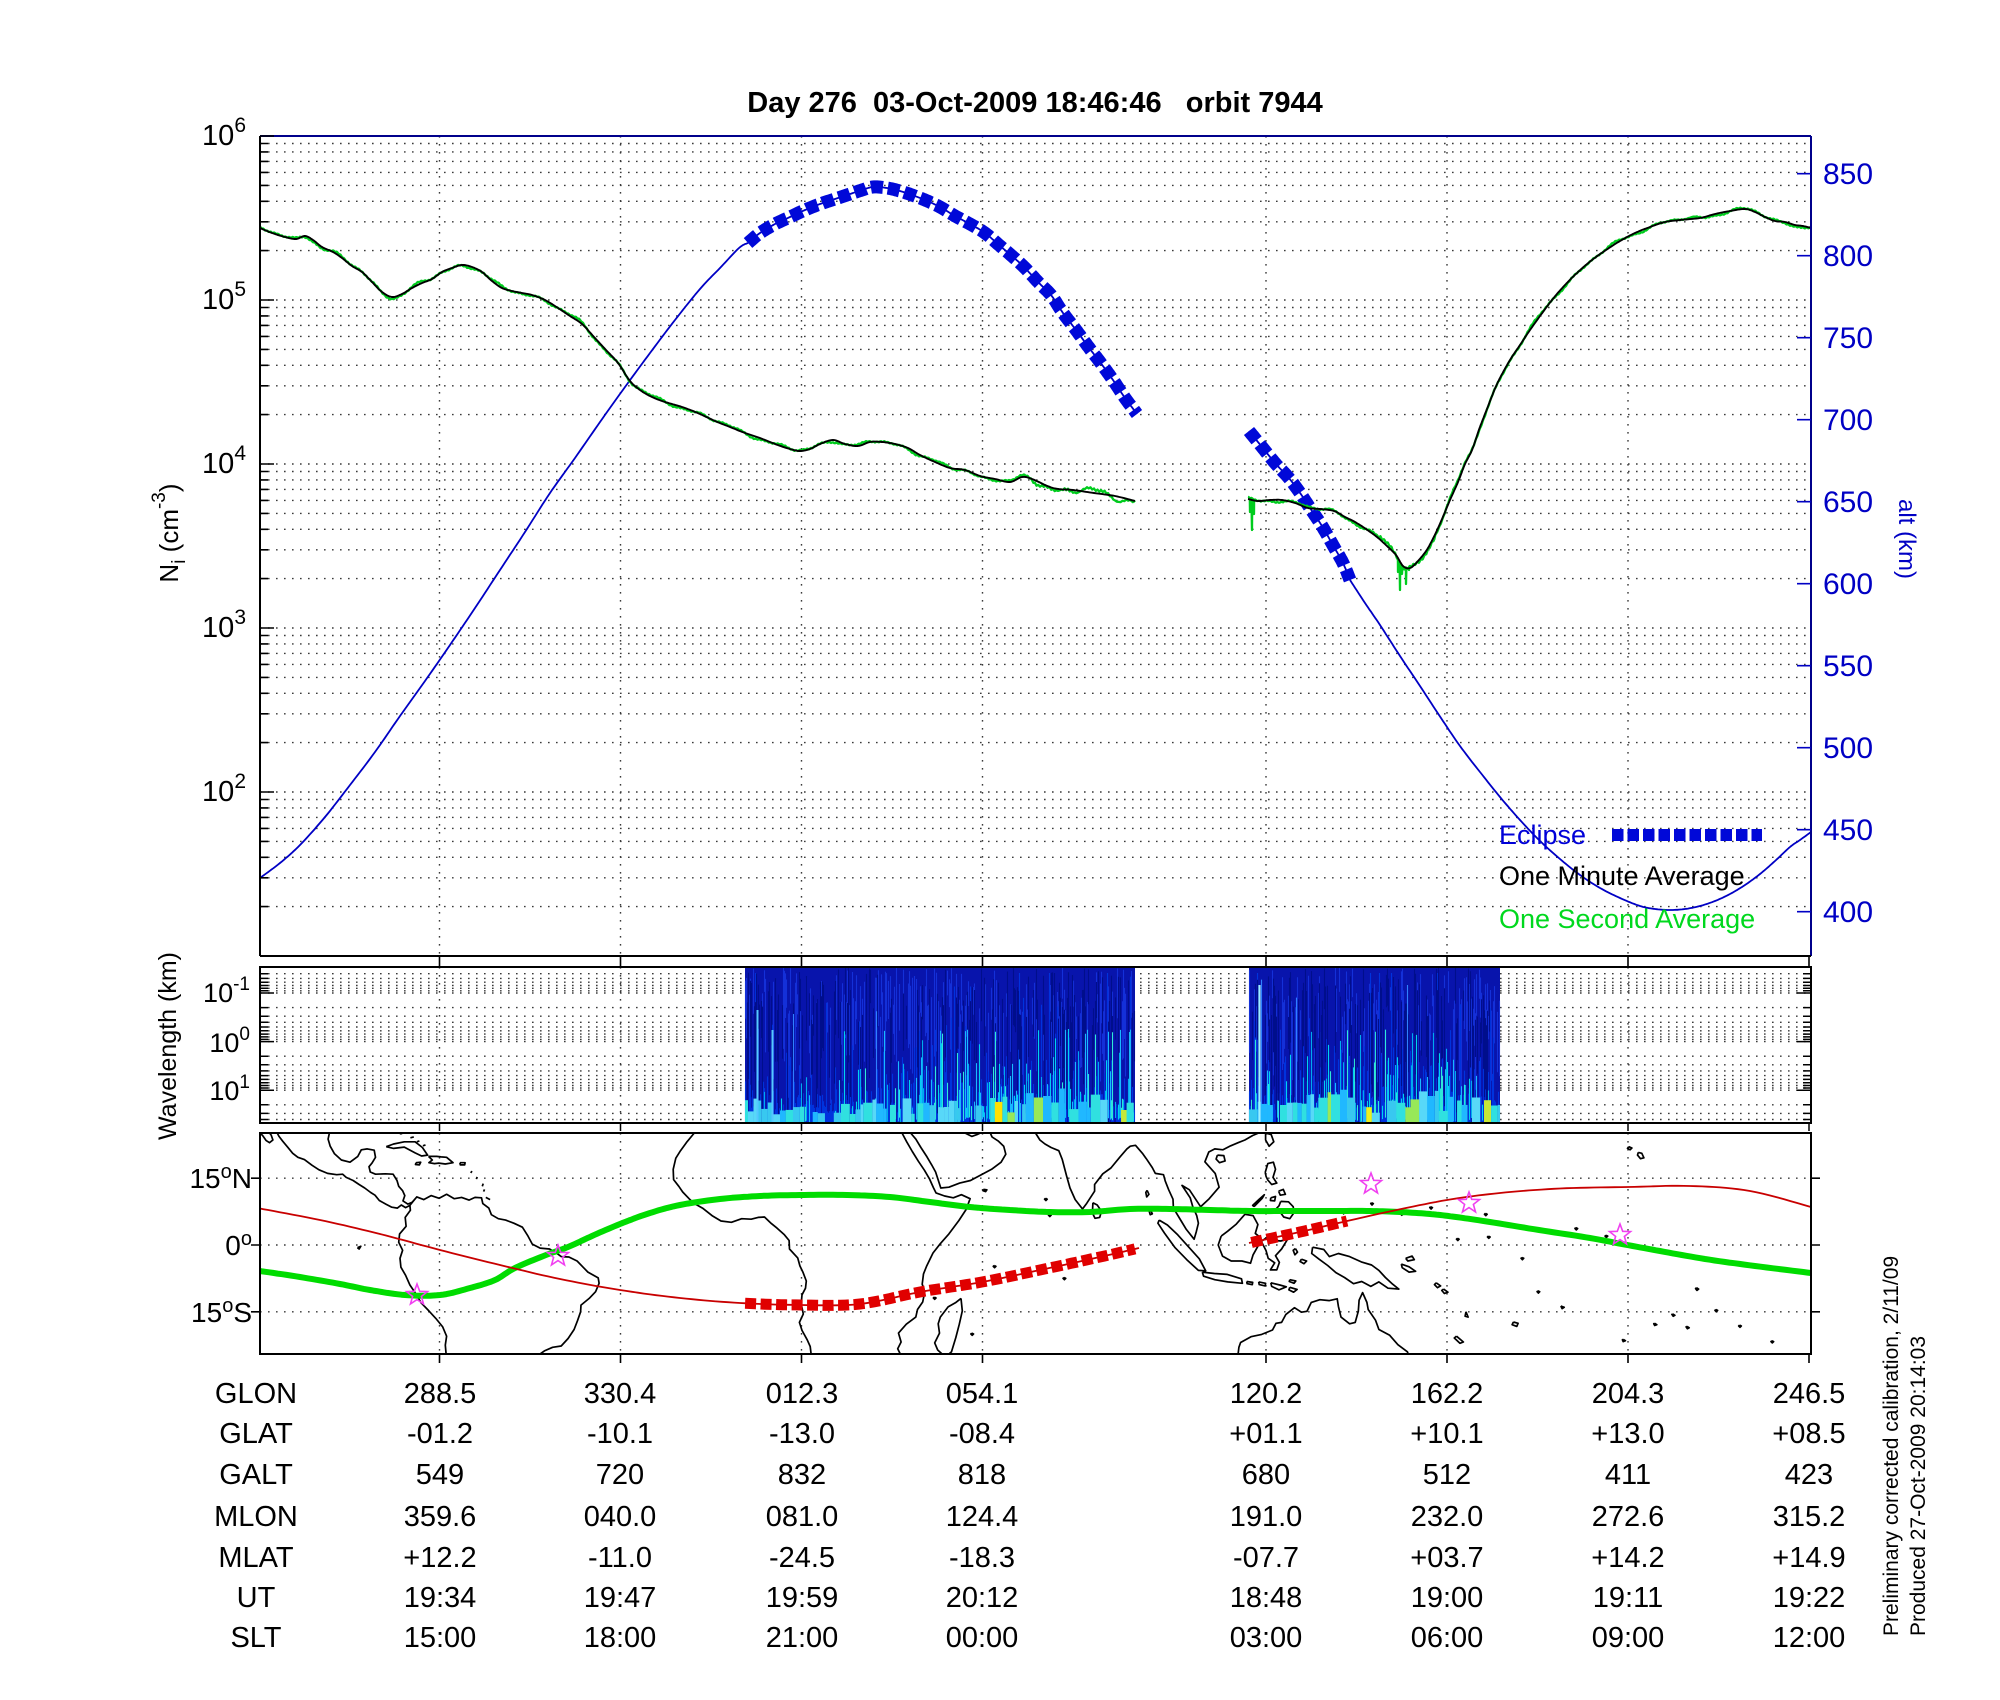 This screenshot has width=2000, height=1700. I want to click on svg-text: 680, so click(1266, 1475).